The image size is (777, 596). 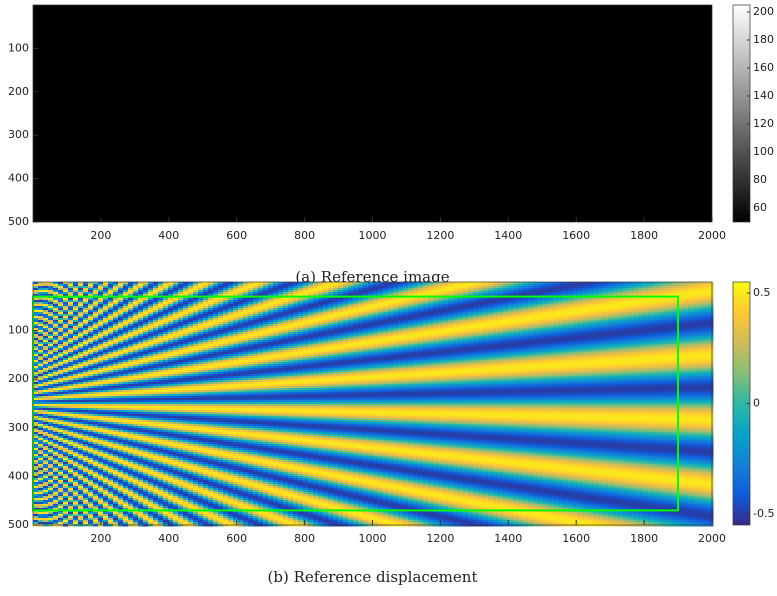 I want to click on x-tick-label: 1600, so click(x=576, y=235).